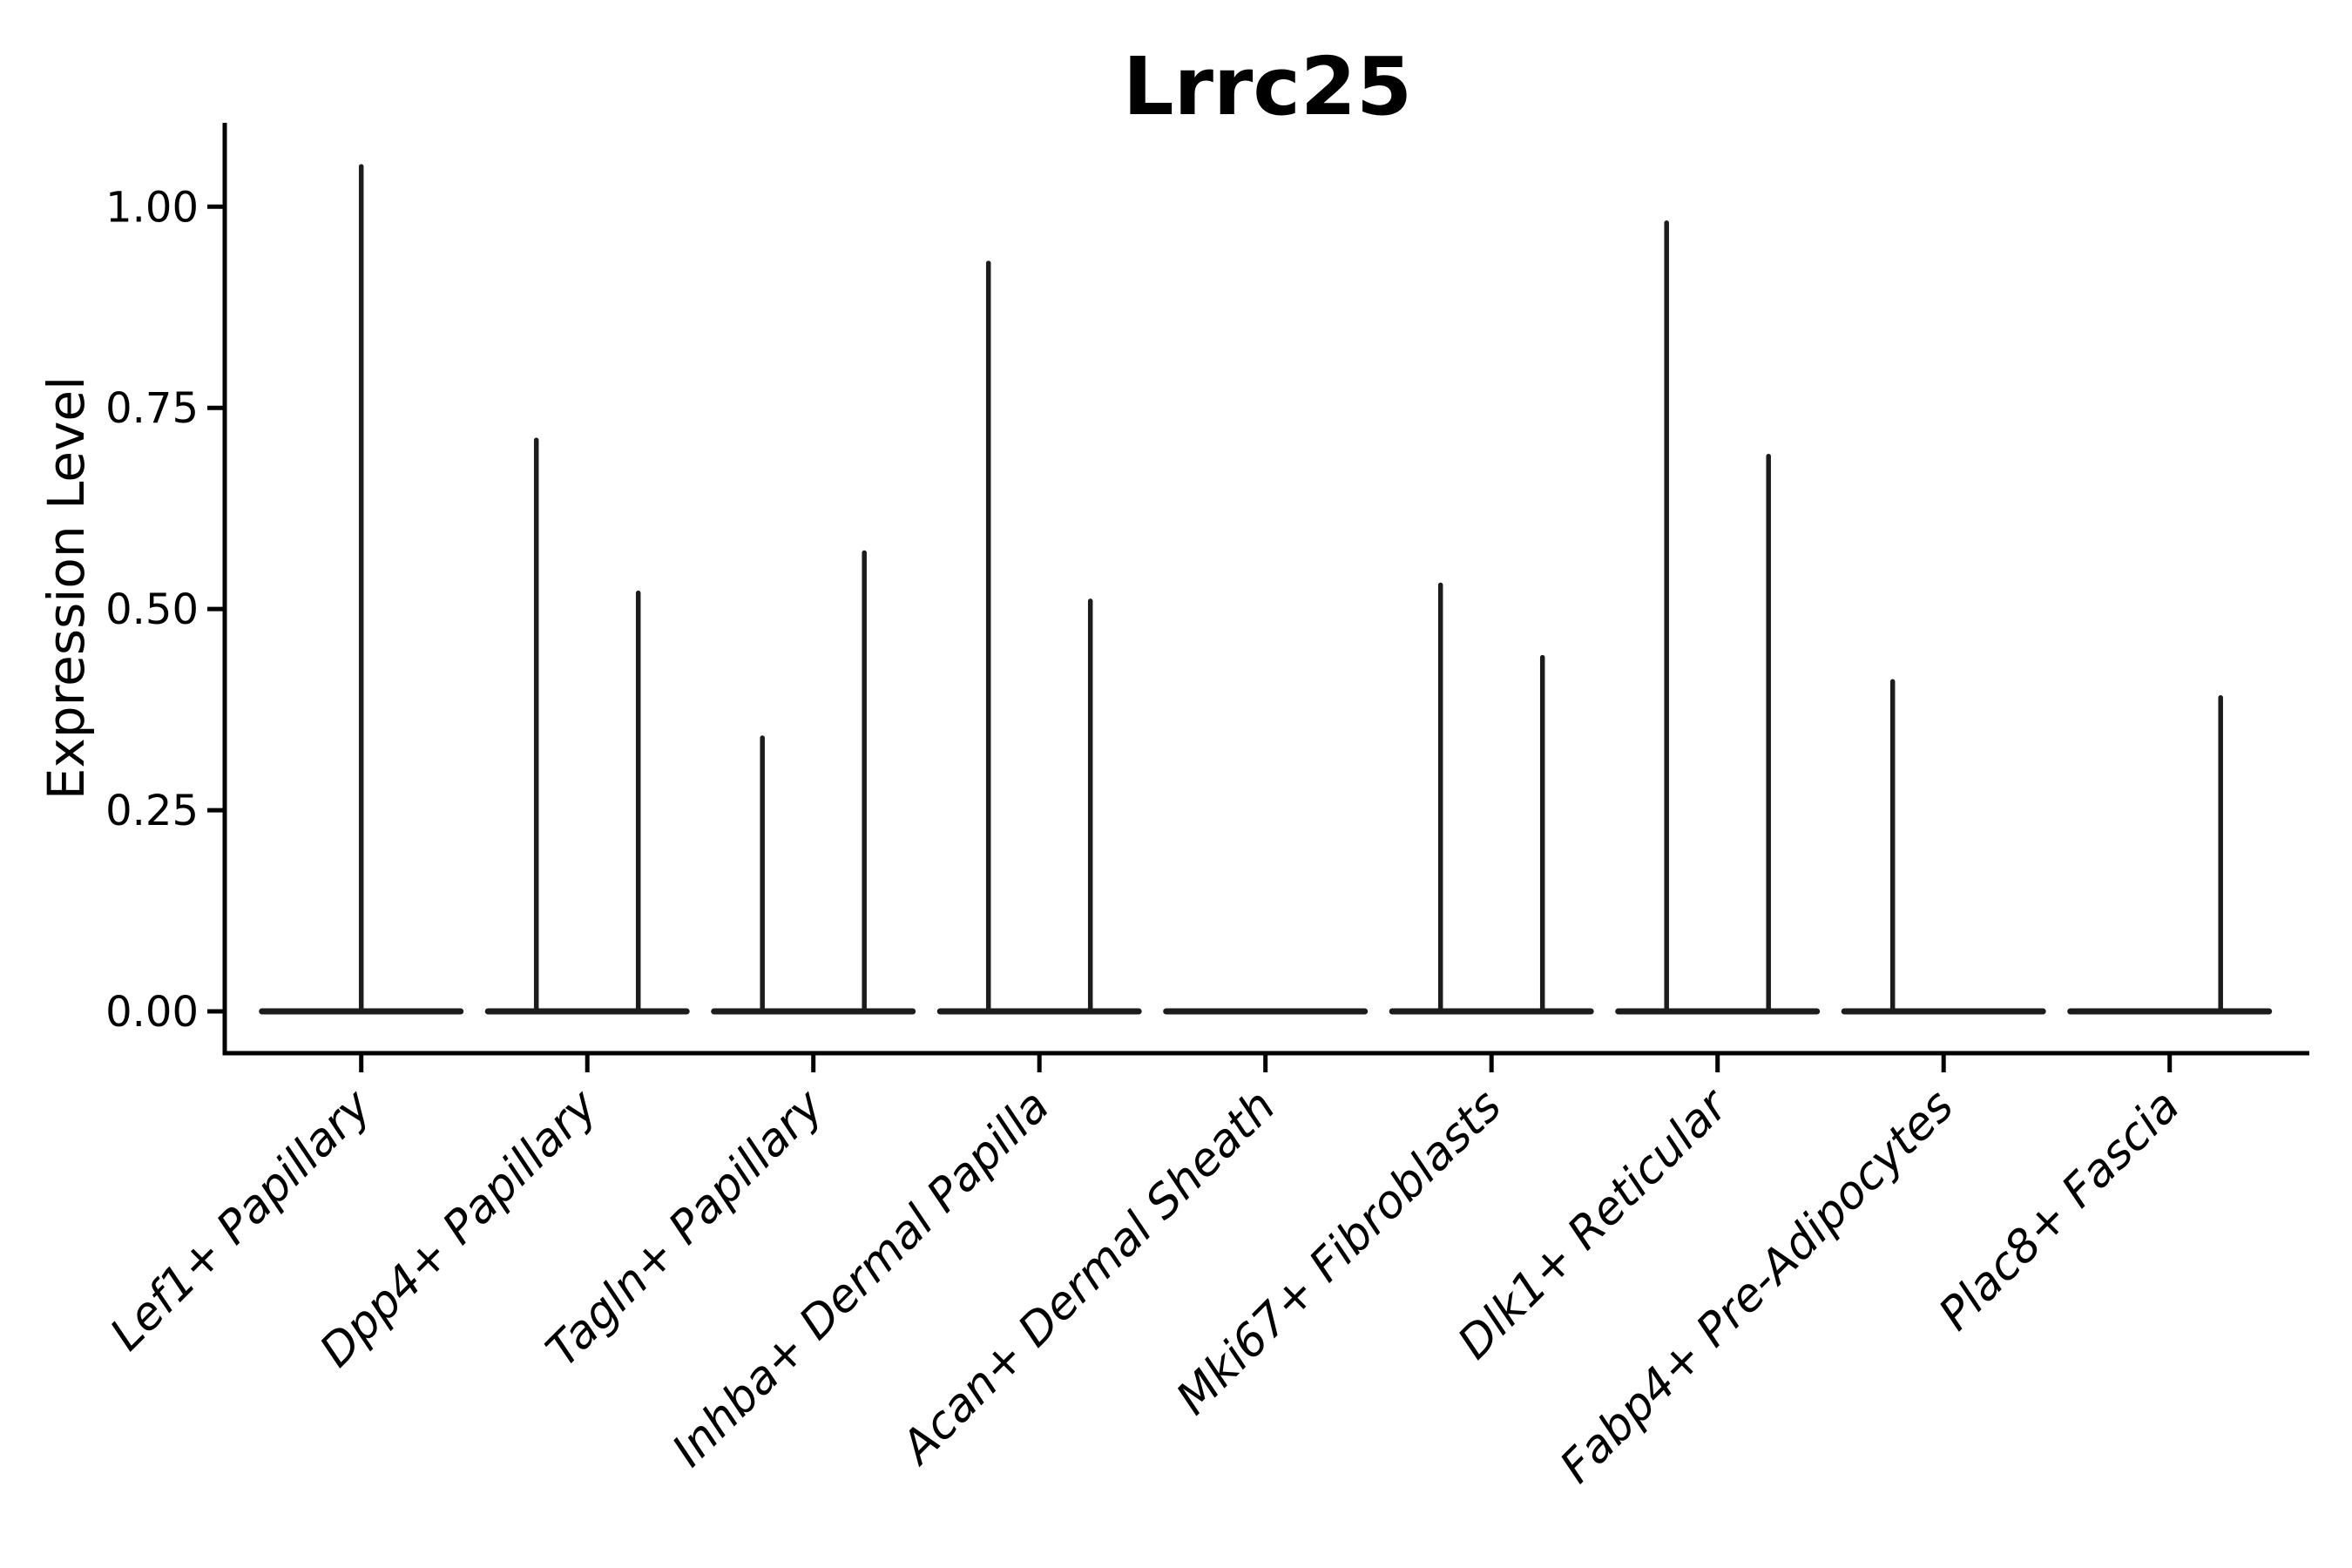  Describe the element at coordinates (1757, 1287) in the screenshot. I see `x-tick-label: Fabp4+ Pre-Adipocytes` at that location.